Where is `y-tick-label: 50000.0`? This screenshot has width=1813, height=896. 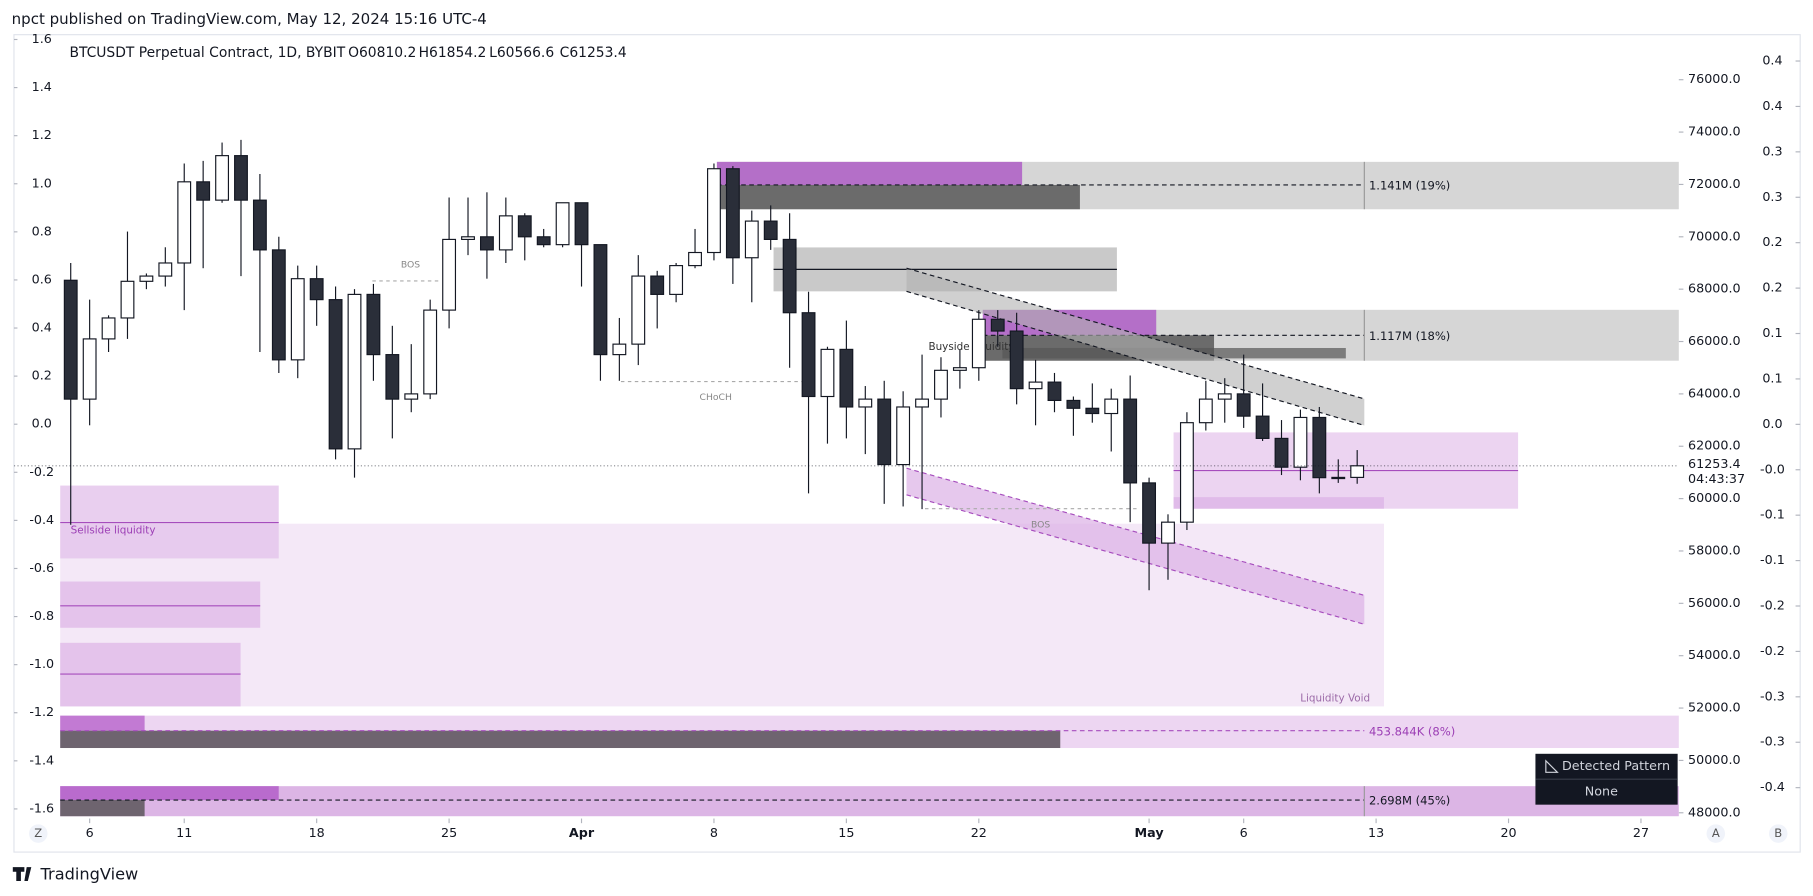
y-tick-label: 50000.0 is located at coordinates (1714, 759).